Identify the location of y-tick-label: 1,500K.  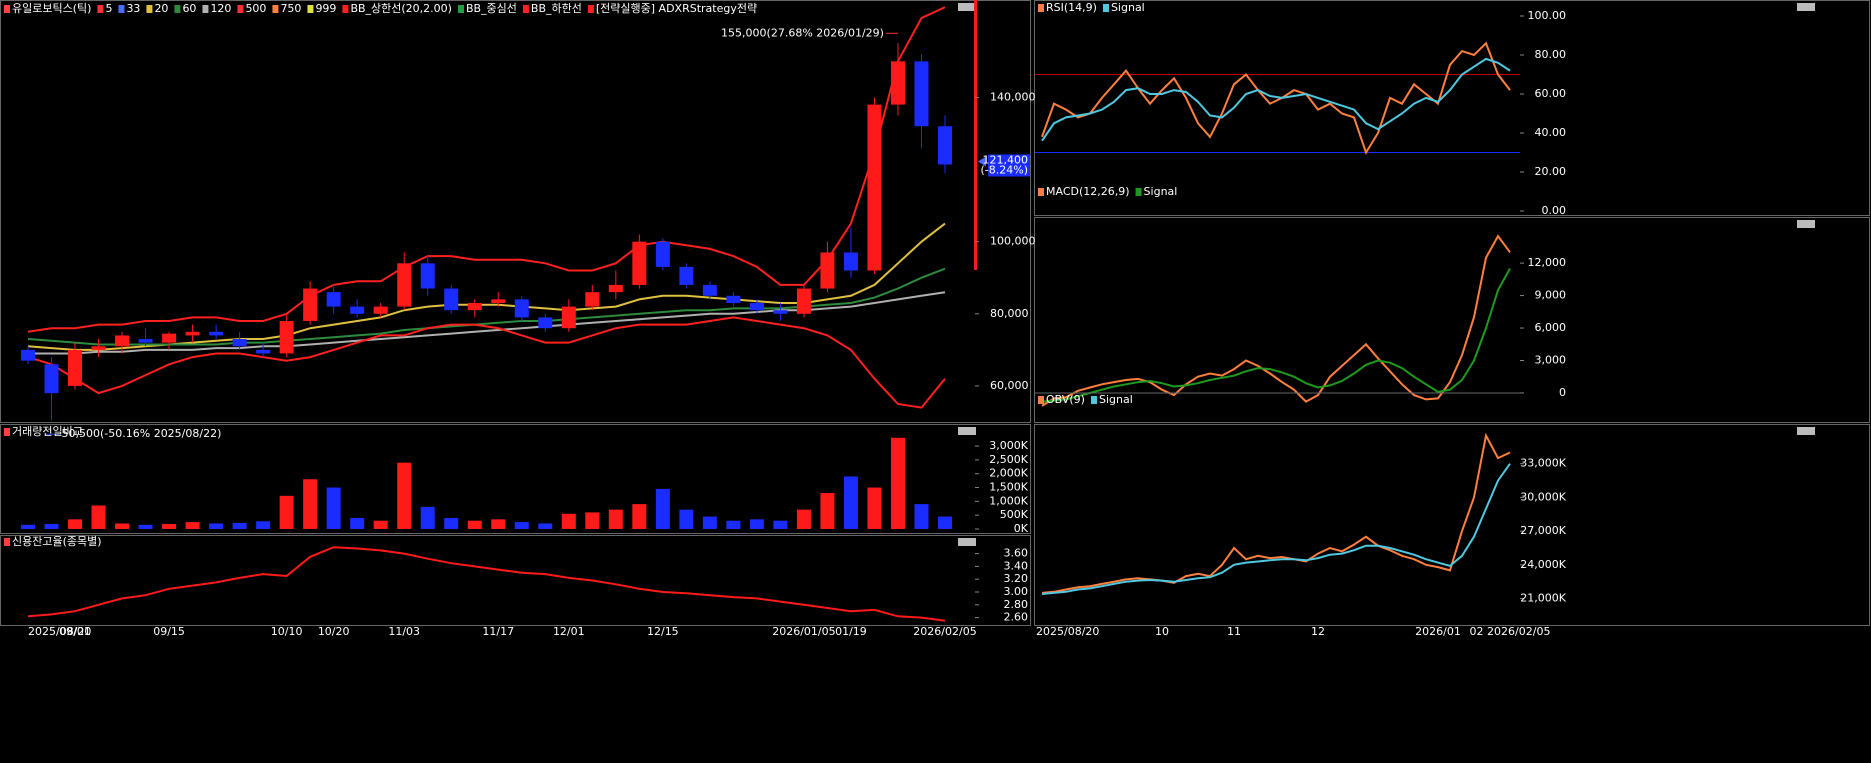
(1008, 487).